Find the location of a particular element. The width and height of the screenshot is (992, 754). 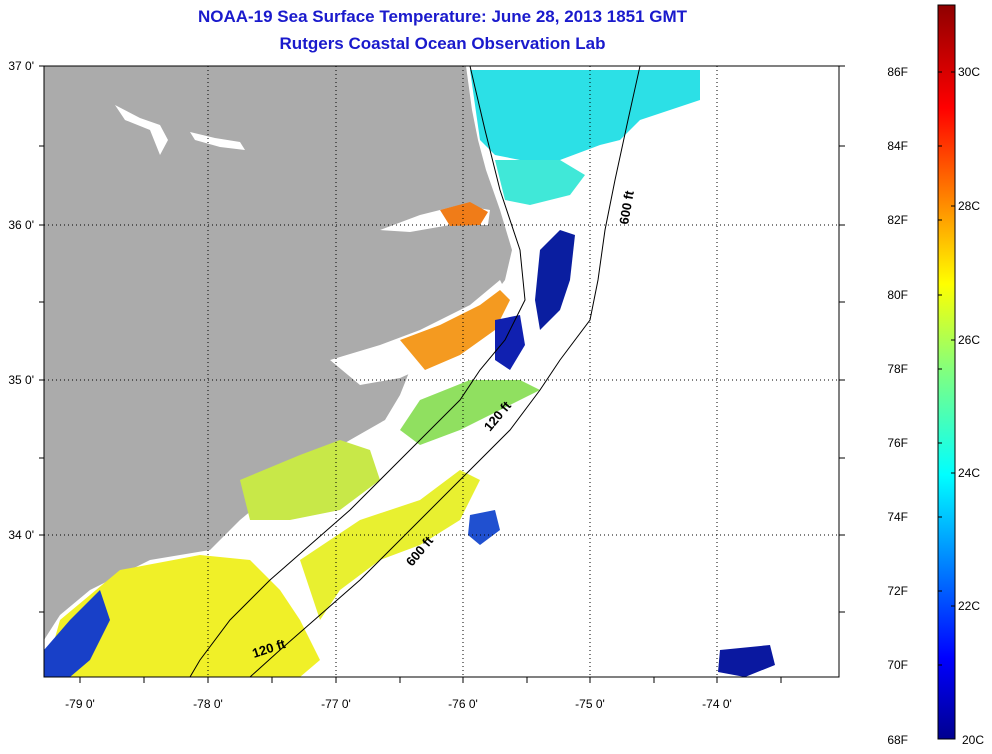

sst-yellow-south is located at coordinates (182, 616).